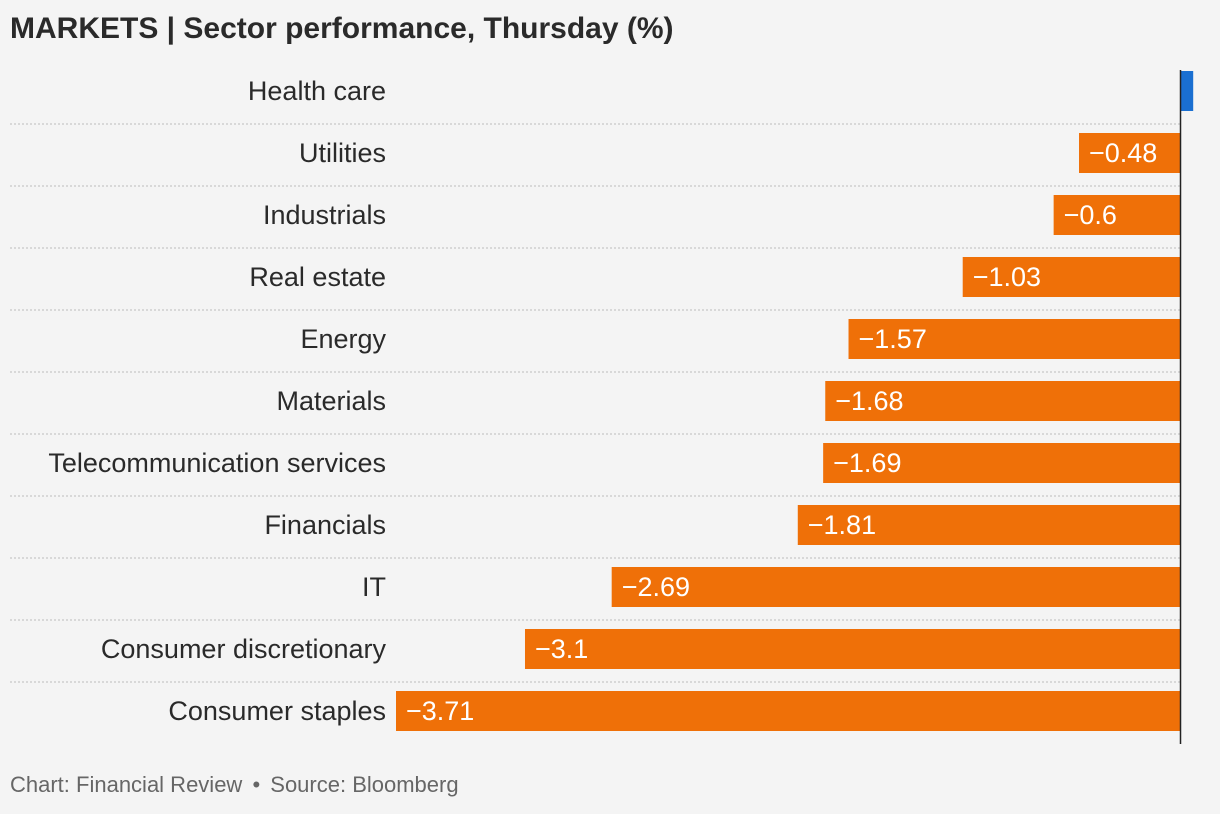 Image resolution: width=1220 pixels, height=814 pixels. Describe the element at coordinates (364, 784) in the screenshot. I see `chart-source: Source: Bloomberg` at that location.